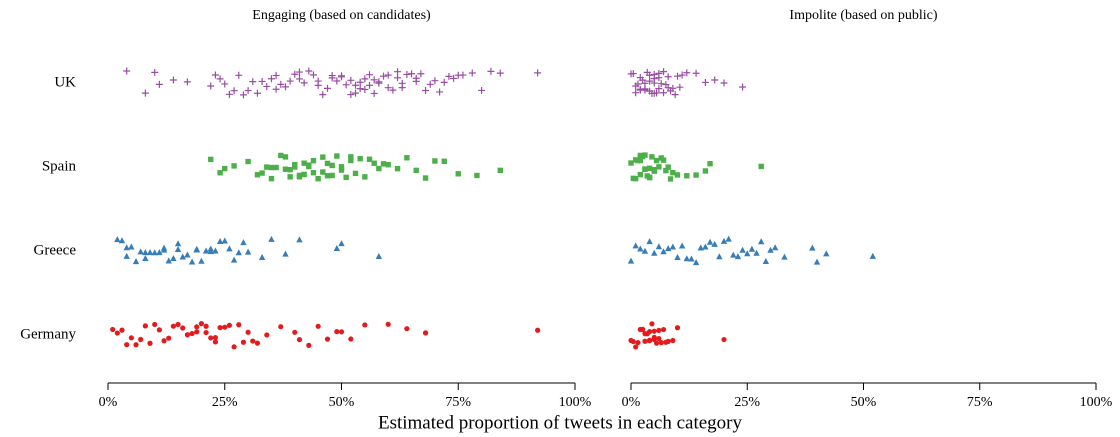 Image resolution: width=1120 pixels, height=437 pixels. I want to click on x-tick-label: 100%, so click(1096, 402).